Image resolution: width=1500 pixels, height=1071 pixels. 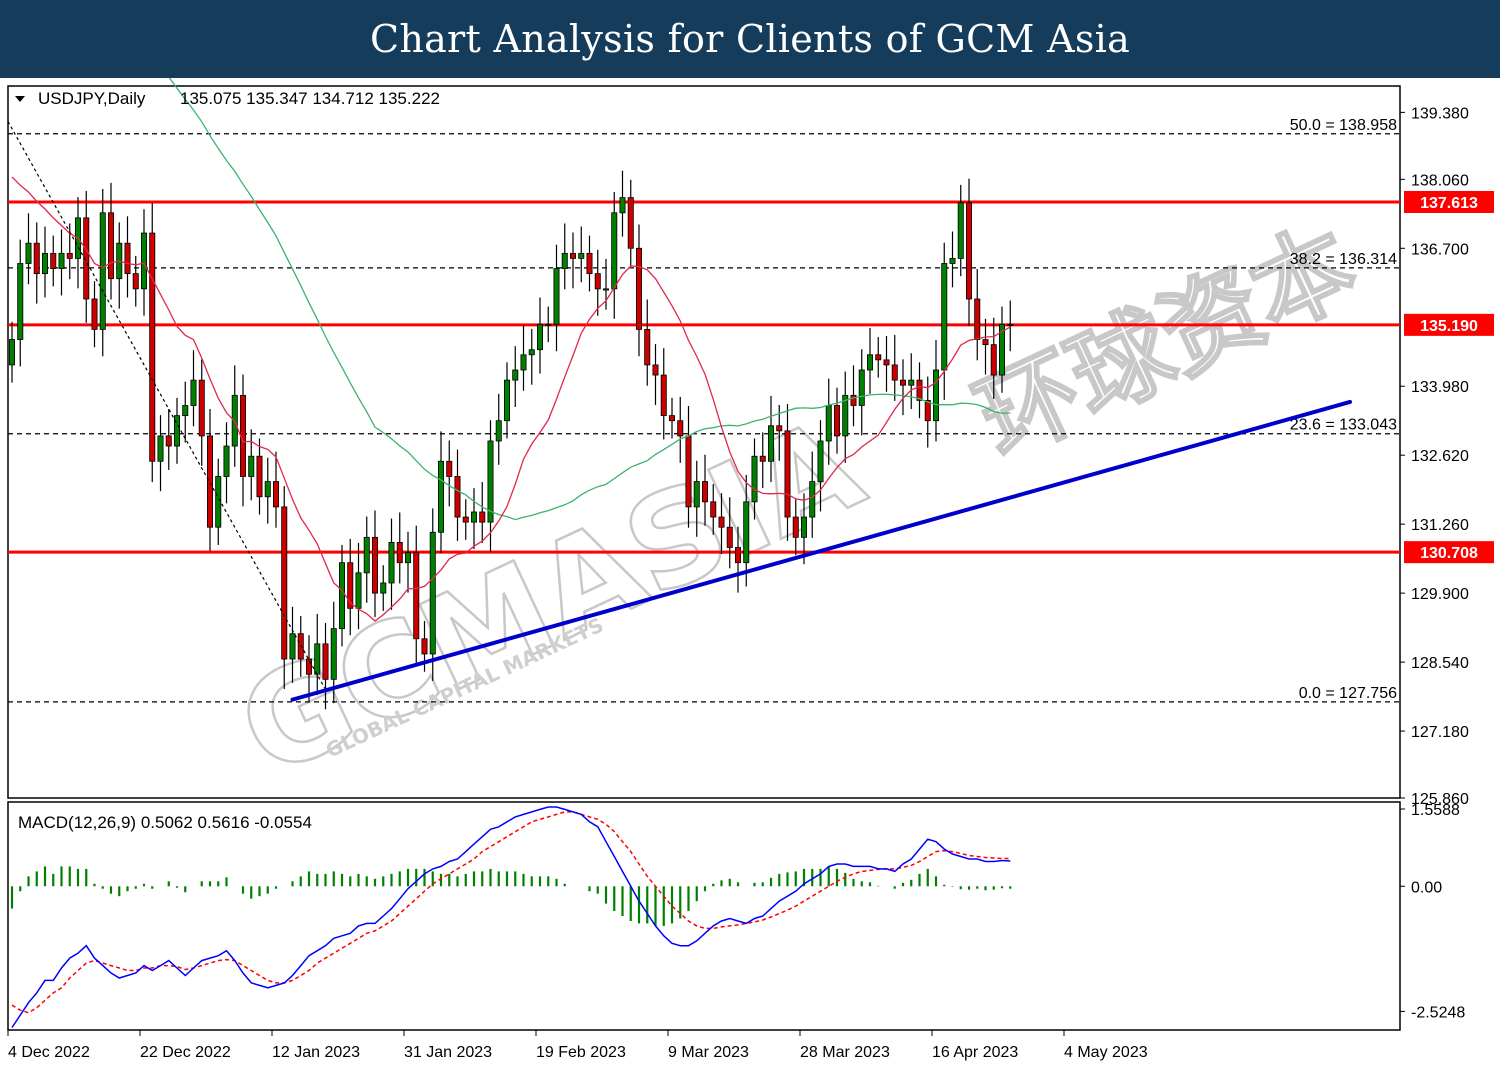 I want to click on date-tick-label: 22 Dec 2022, so click(x=185, y=1052).